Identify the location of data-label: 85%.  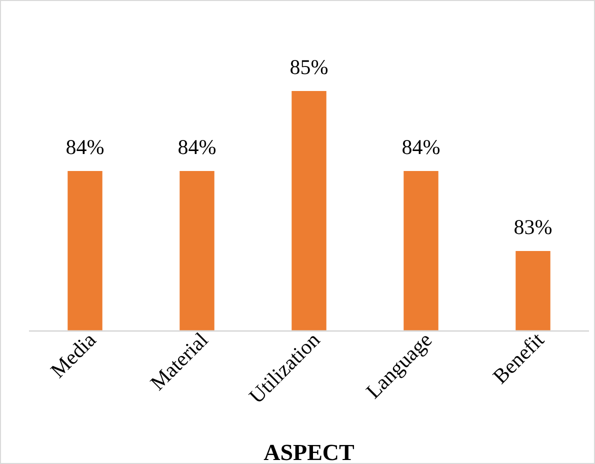
(309, 67).